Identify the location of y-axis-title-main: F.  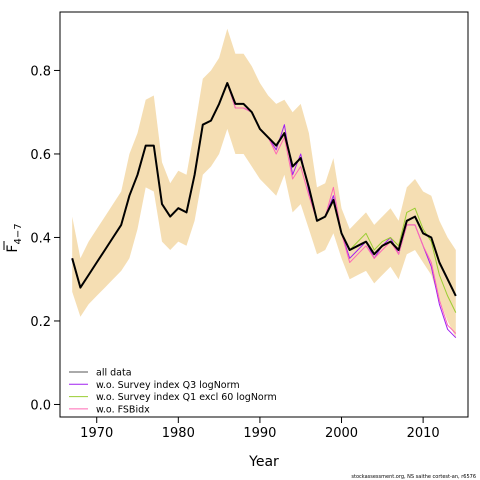
(13, 249).